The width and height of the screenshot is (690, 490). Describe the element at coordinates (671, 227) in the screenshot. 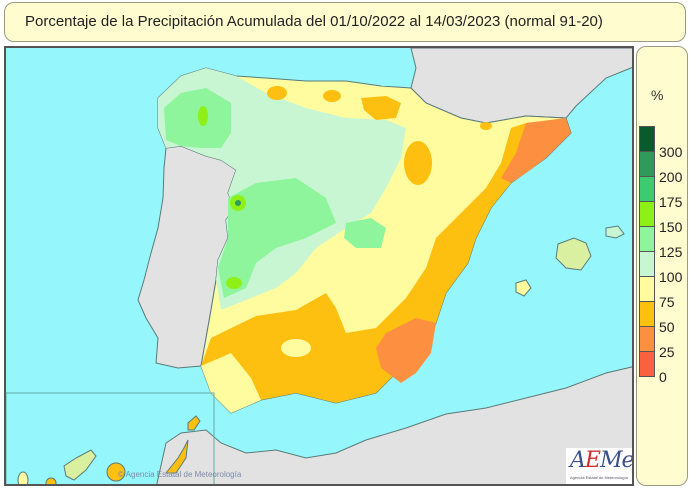

I see `legend-tick: 150` at that location.